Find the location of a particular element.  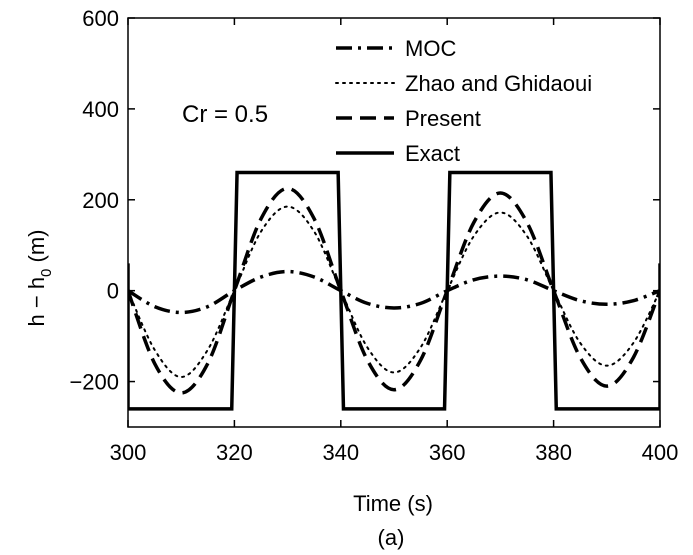

x-tick-label: 400 is located at coordinates (660, 452).